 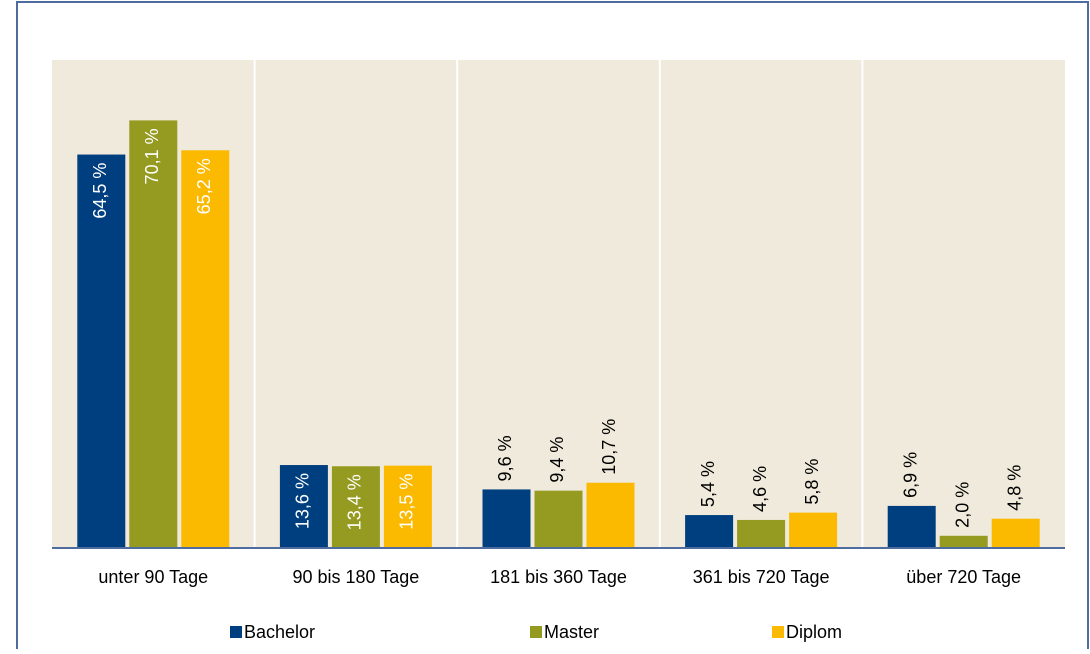 I want to click on legend-label: Master, so click(x=571, y=632).